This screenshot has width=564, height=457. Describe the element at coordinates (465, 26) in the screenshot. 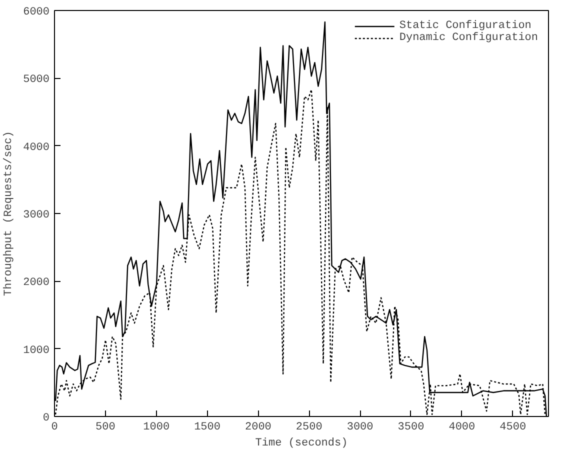

I see `legend-label: Static Configuration` at that location.